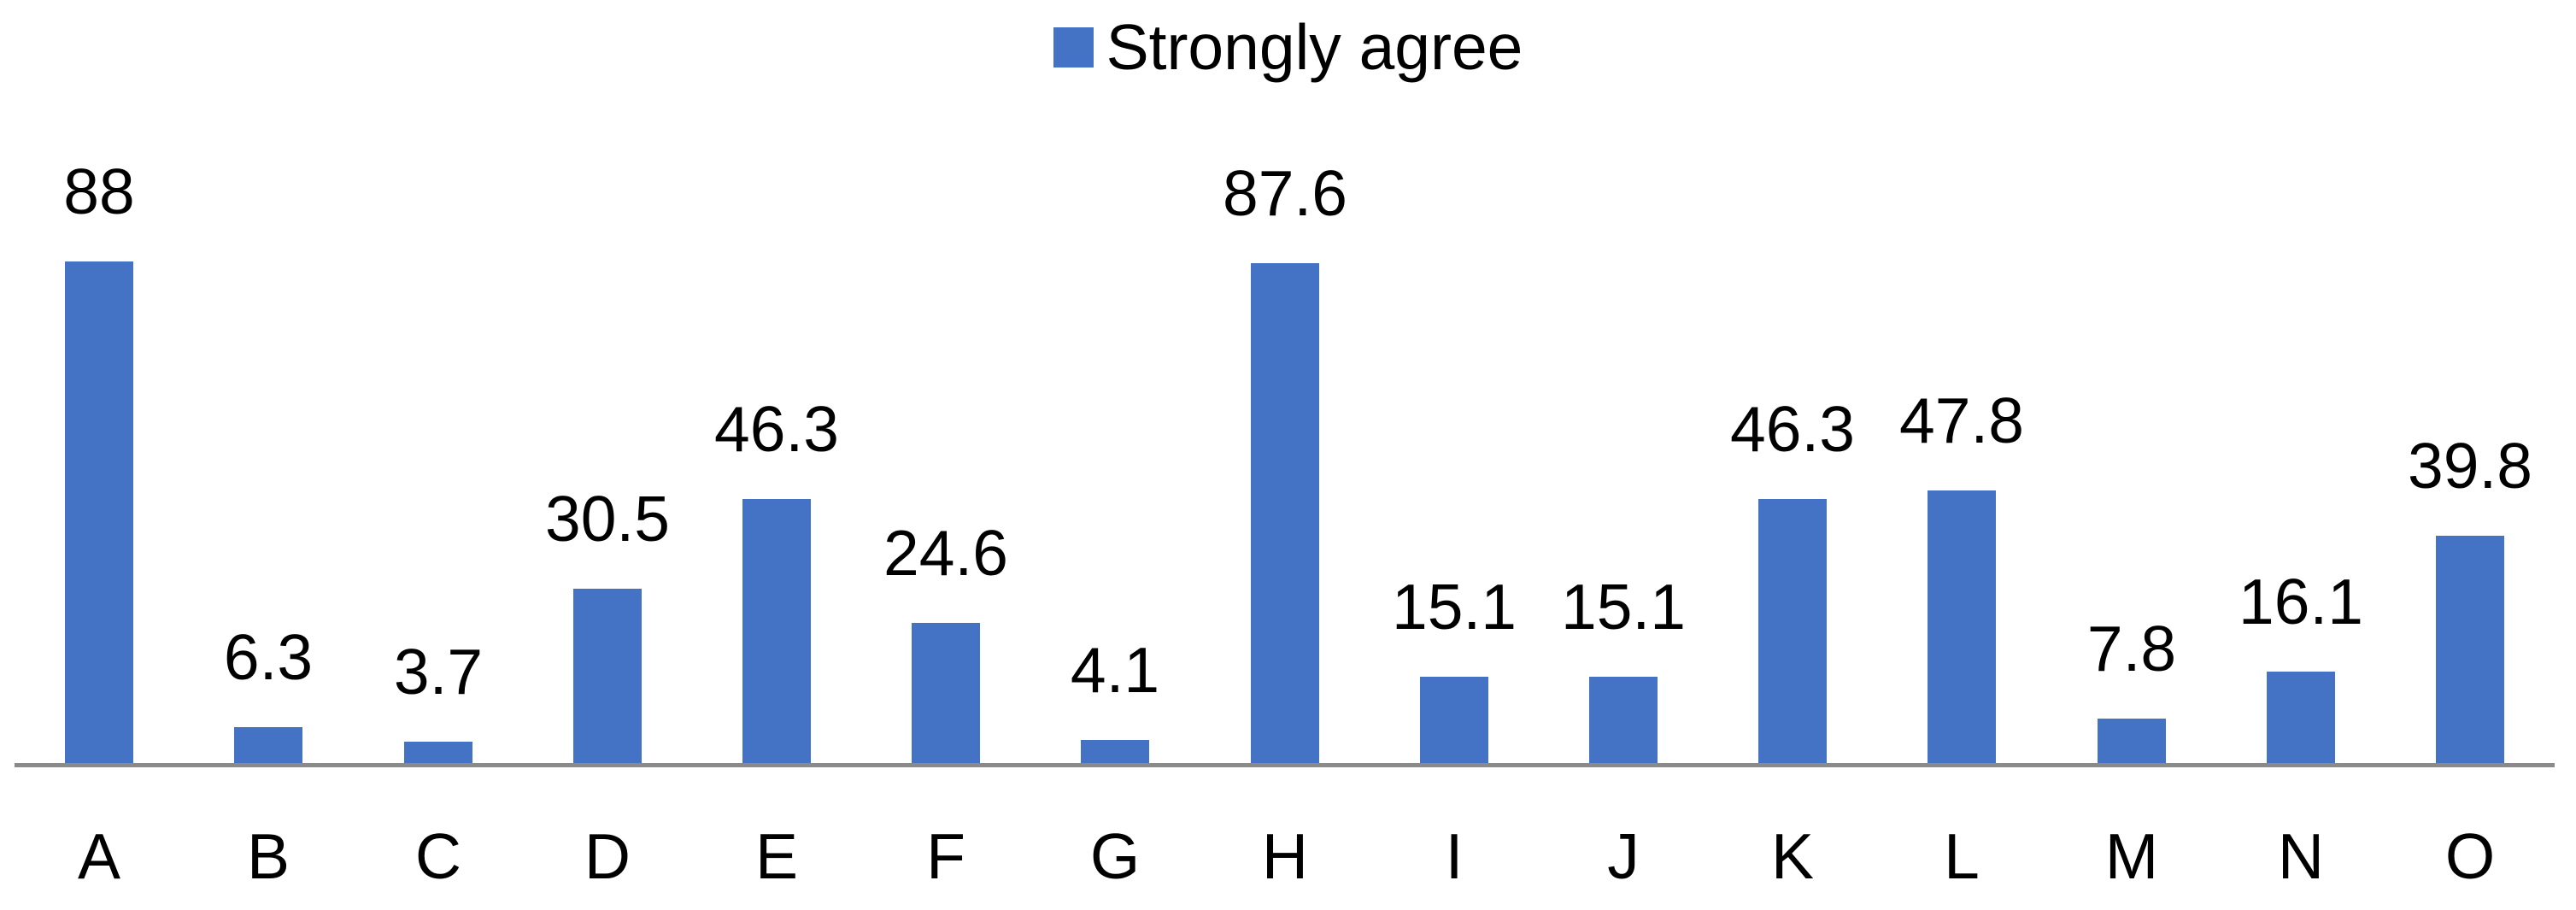 The image size is (2576, 910). What do you see at coordinates (438, 856) in the screenshot?
I see `x-axis-label-C: C` at bounding box center [438, 856].